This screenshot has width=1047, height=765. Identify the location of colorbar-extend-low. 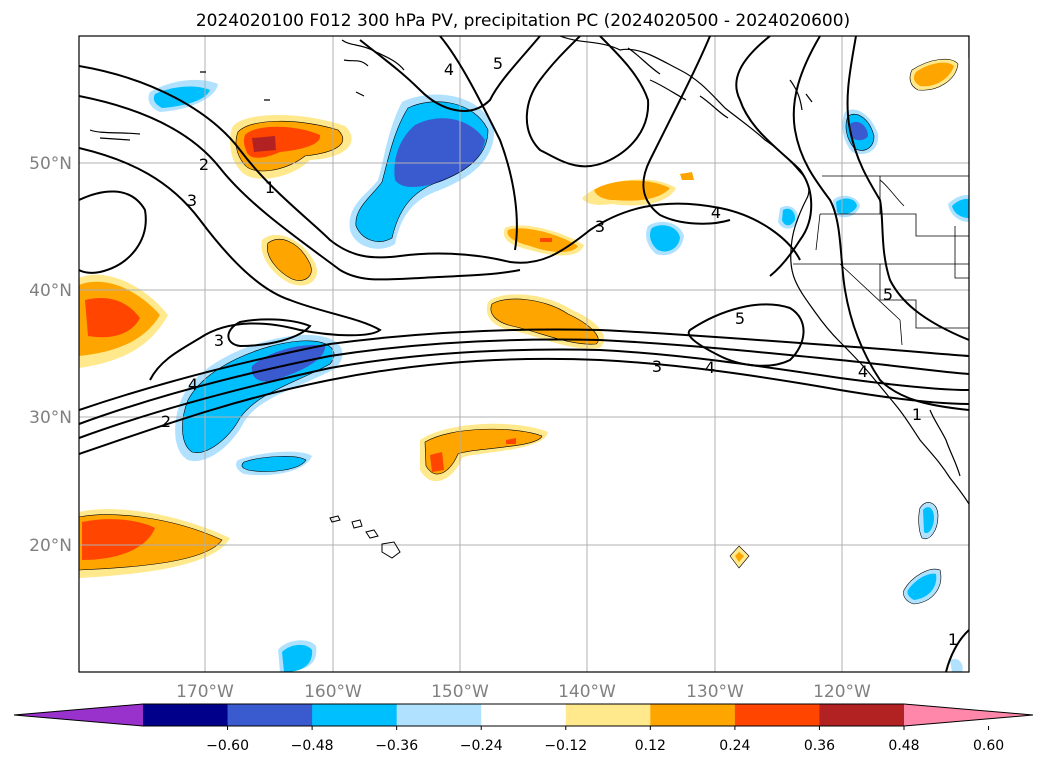
(78, 715).